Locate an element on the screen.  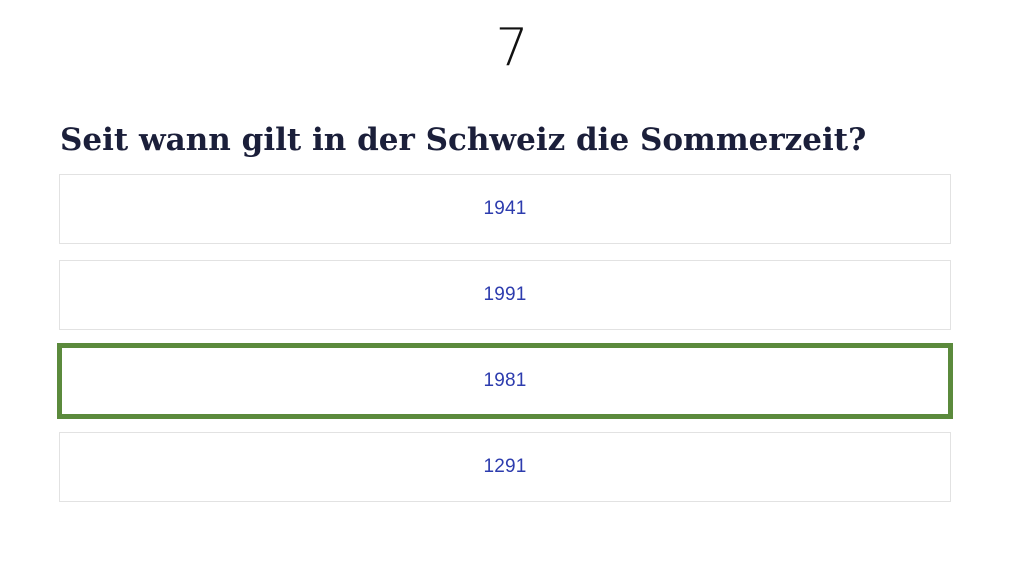
answer-option-2: 1991 is located at coordinates (505, 295).